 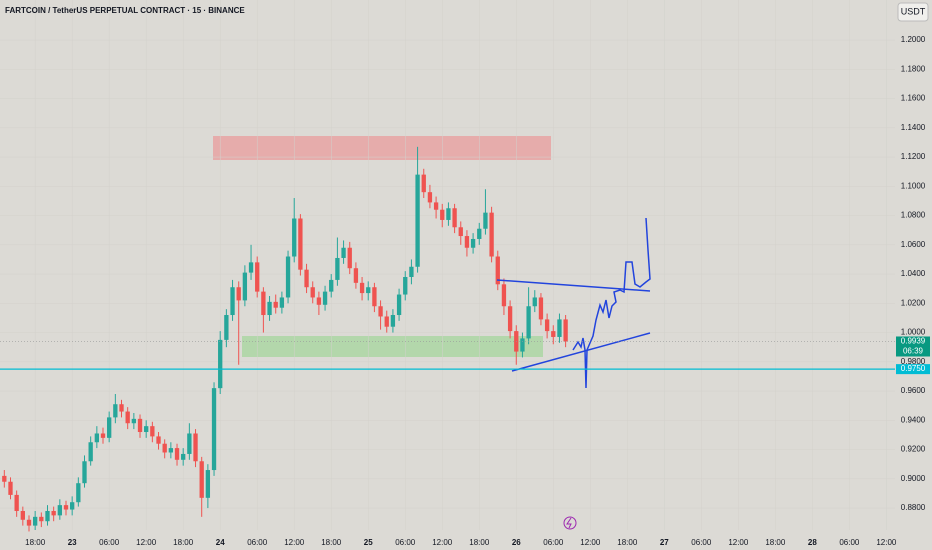 I want to click on event-icon-bolt, so click(x=569, y=523).